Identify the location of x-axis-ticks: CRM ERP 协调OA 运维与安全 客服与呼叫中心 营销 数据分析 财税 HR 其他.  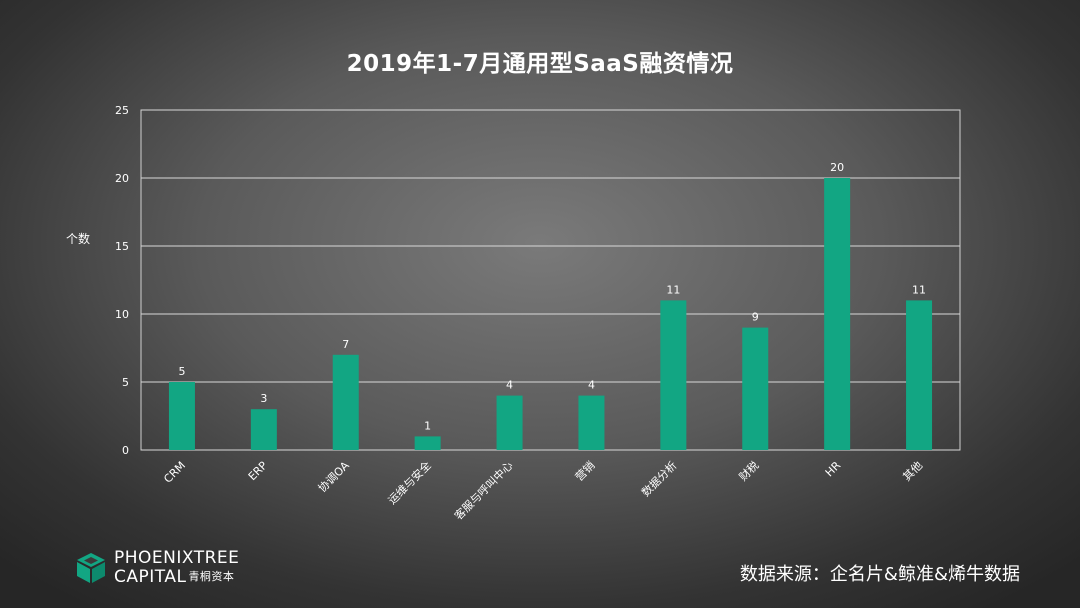
(543, 490).